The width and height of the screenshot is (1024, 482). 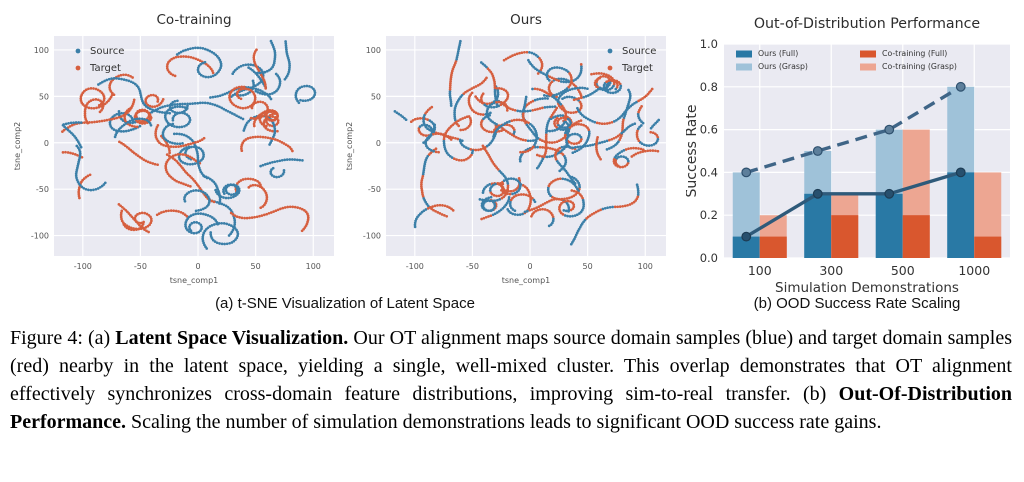 What do you see at coordinates (974, 270) in the screenshot?
I see `svg-text: 1000` at bounding box center [974, 270].